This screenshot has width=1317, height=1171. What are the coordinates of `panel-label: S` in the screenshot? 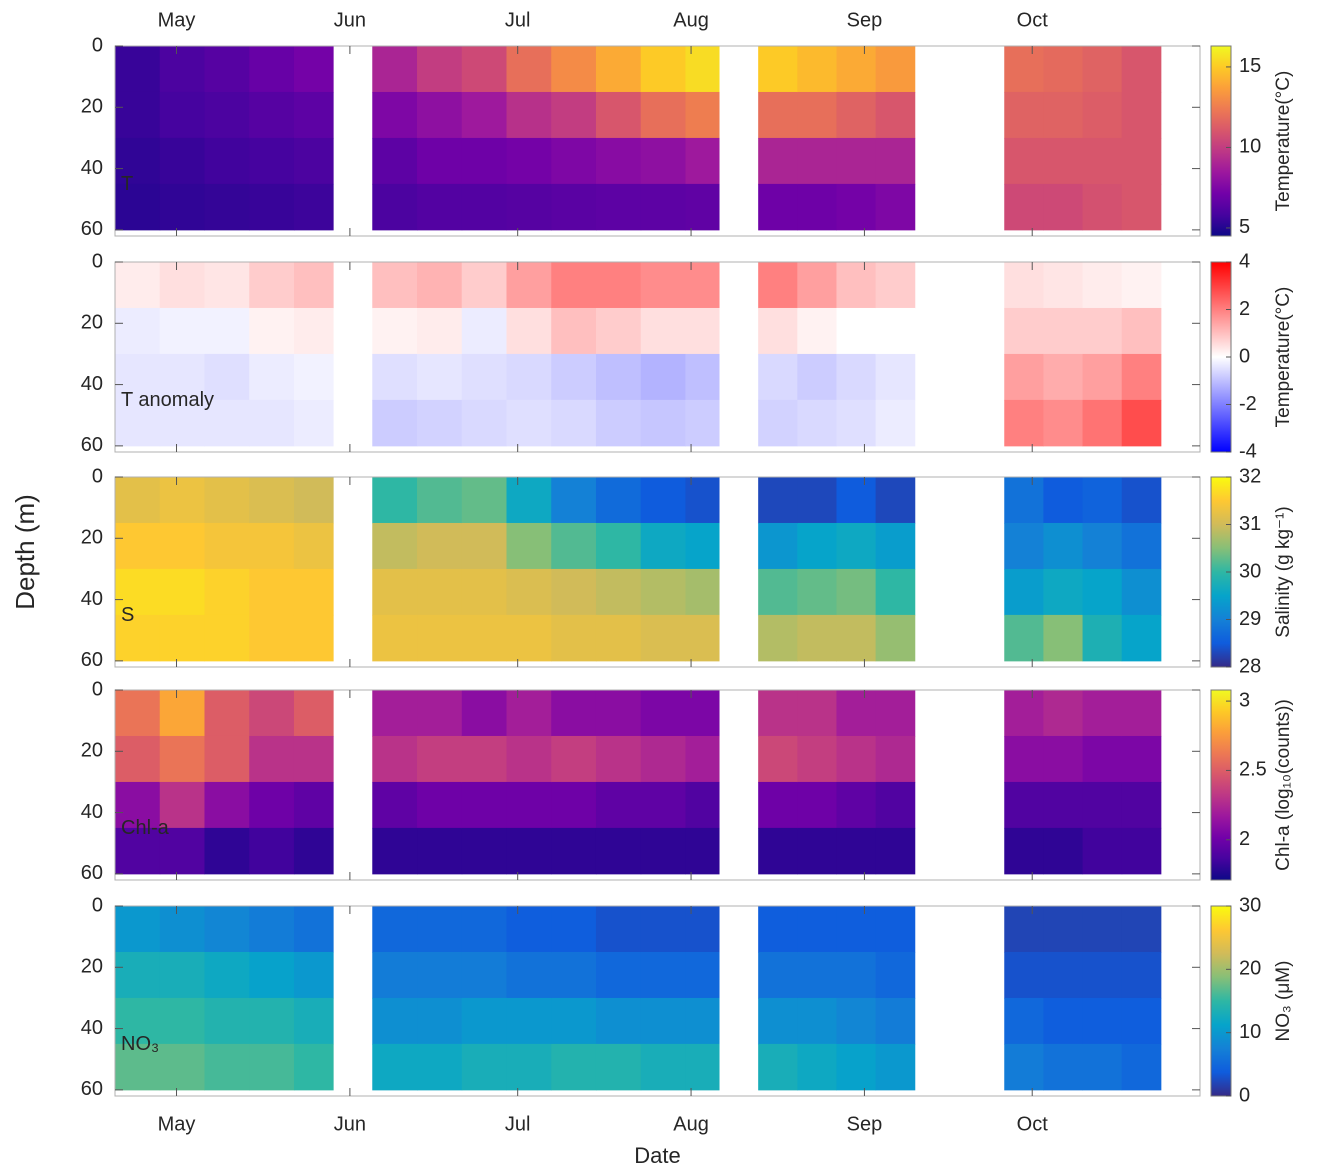 It's located at (127, 615).